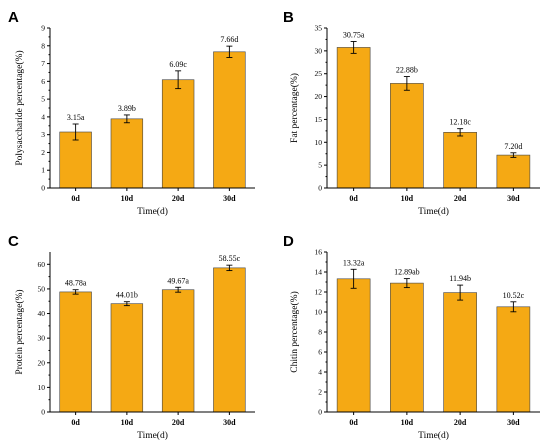 The height and width of the screenshot is (443, 550). What do you see at coordinates (319, 73) in the screenshot?
I see `y-tick-label: 25` at bounding box center [319, 73].